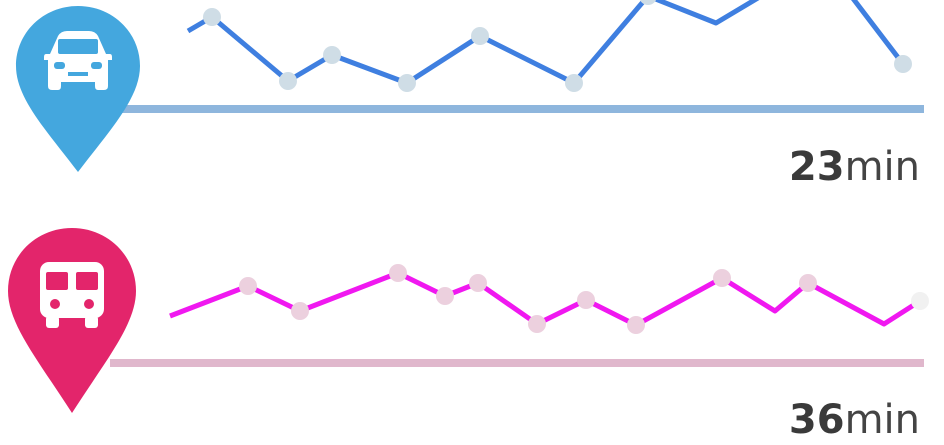 The height and width of the screenshot is (445, 944). Describe the element at coordinates (882, 167) in the screenshot. I see `car-time-unit: min` at that location.